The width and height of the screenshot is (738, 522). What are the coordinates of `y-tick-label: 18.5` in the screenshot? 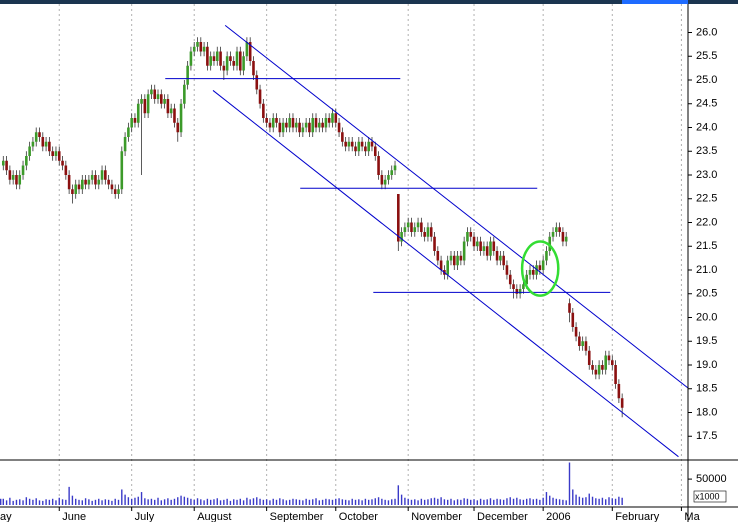 It's located at (706, 389).